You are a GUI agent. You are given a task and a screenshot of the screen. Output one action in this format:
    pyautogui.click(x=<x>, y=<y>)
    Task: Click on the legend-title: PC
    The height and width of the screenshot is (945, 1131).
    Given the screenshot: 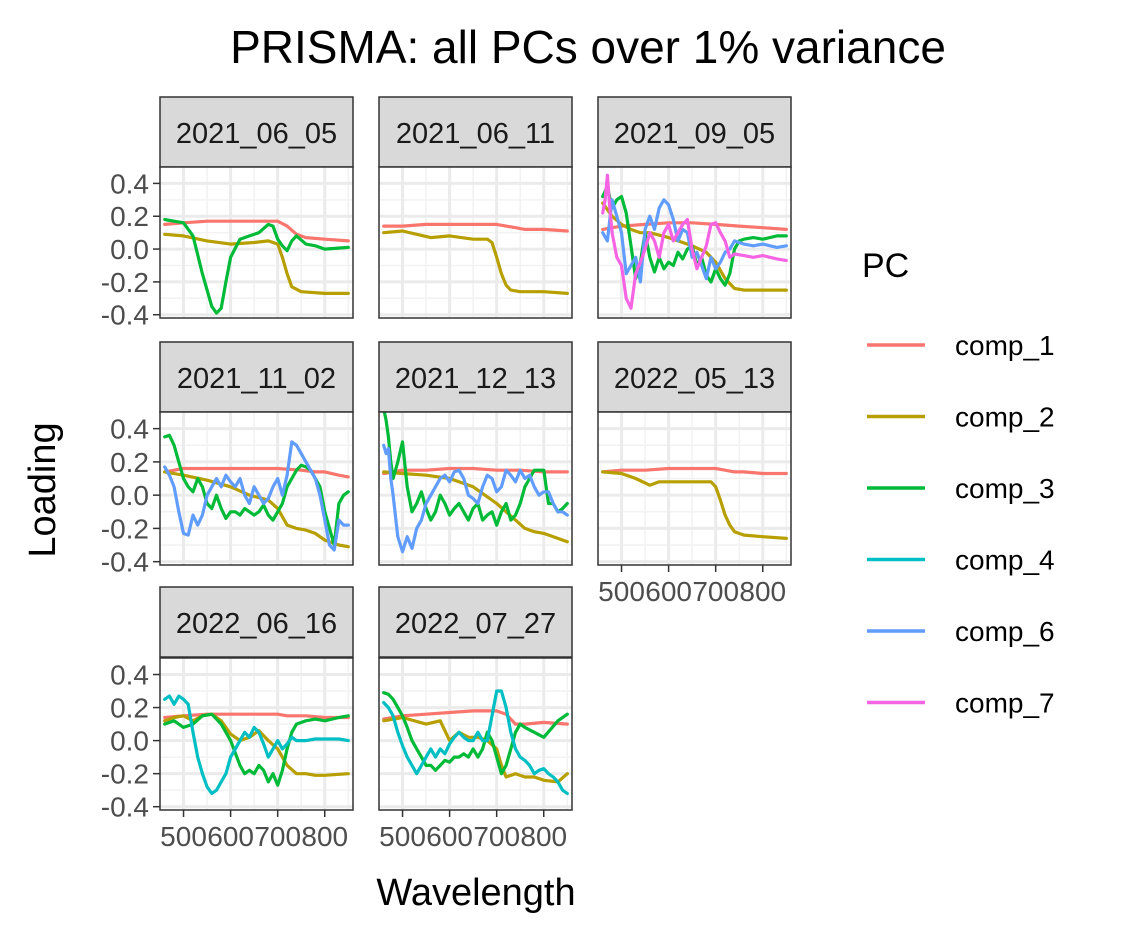 What is the action you would take?
    pyautogui.click(x=885, y=266)
    